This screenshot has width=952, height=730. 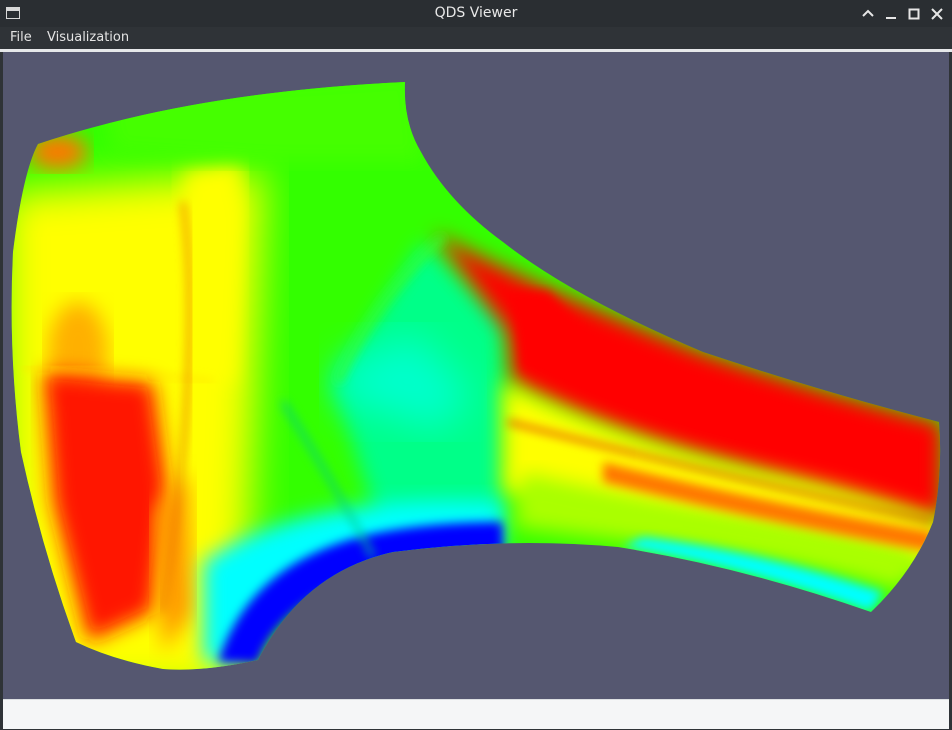 What do you see at coordinates (950, 391) in the screenshot?
I see `window-frame-right` at bounding box center [950, 391].